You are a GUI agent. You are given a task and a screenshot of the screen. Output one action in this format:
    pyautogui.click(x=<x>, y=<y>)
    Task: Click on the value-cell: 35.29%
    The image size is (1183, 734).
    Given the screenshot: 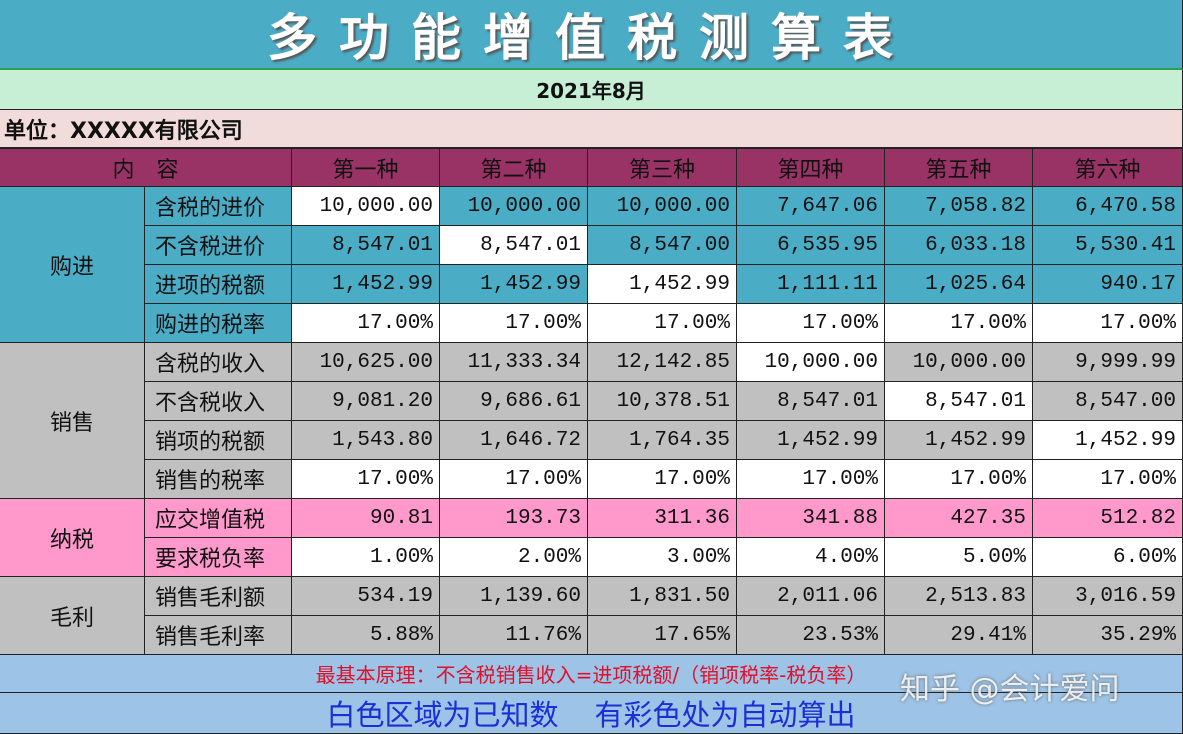 What is the action you would take?
    pyautogui.click(x=1108, y=635)
    